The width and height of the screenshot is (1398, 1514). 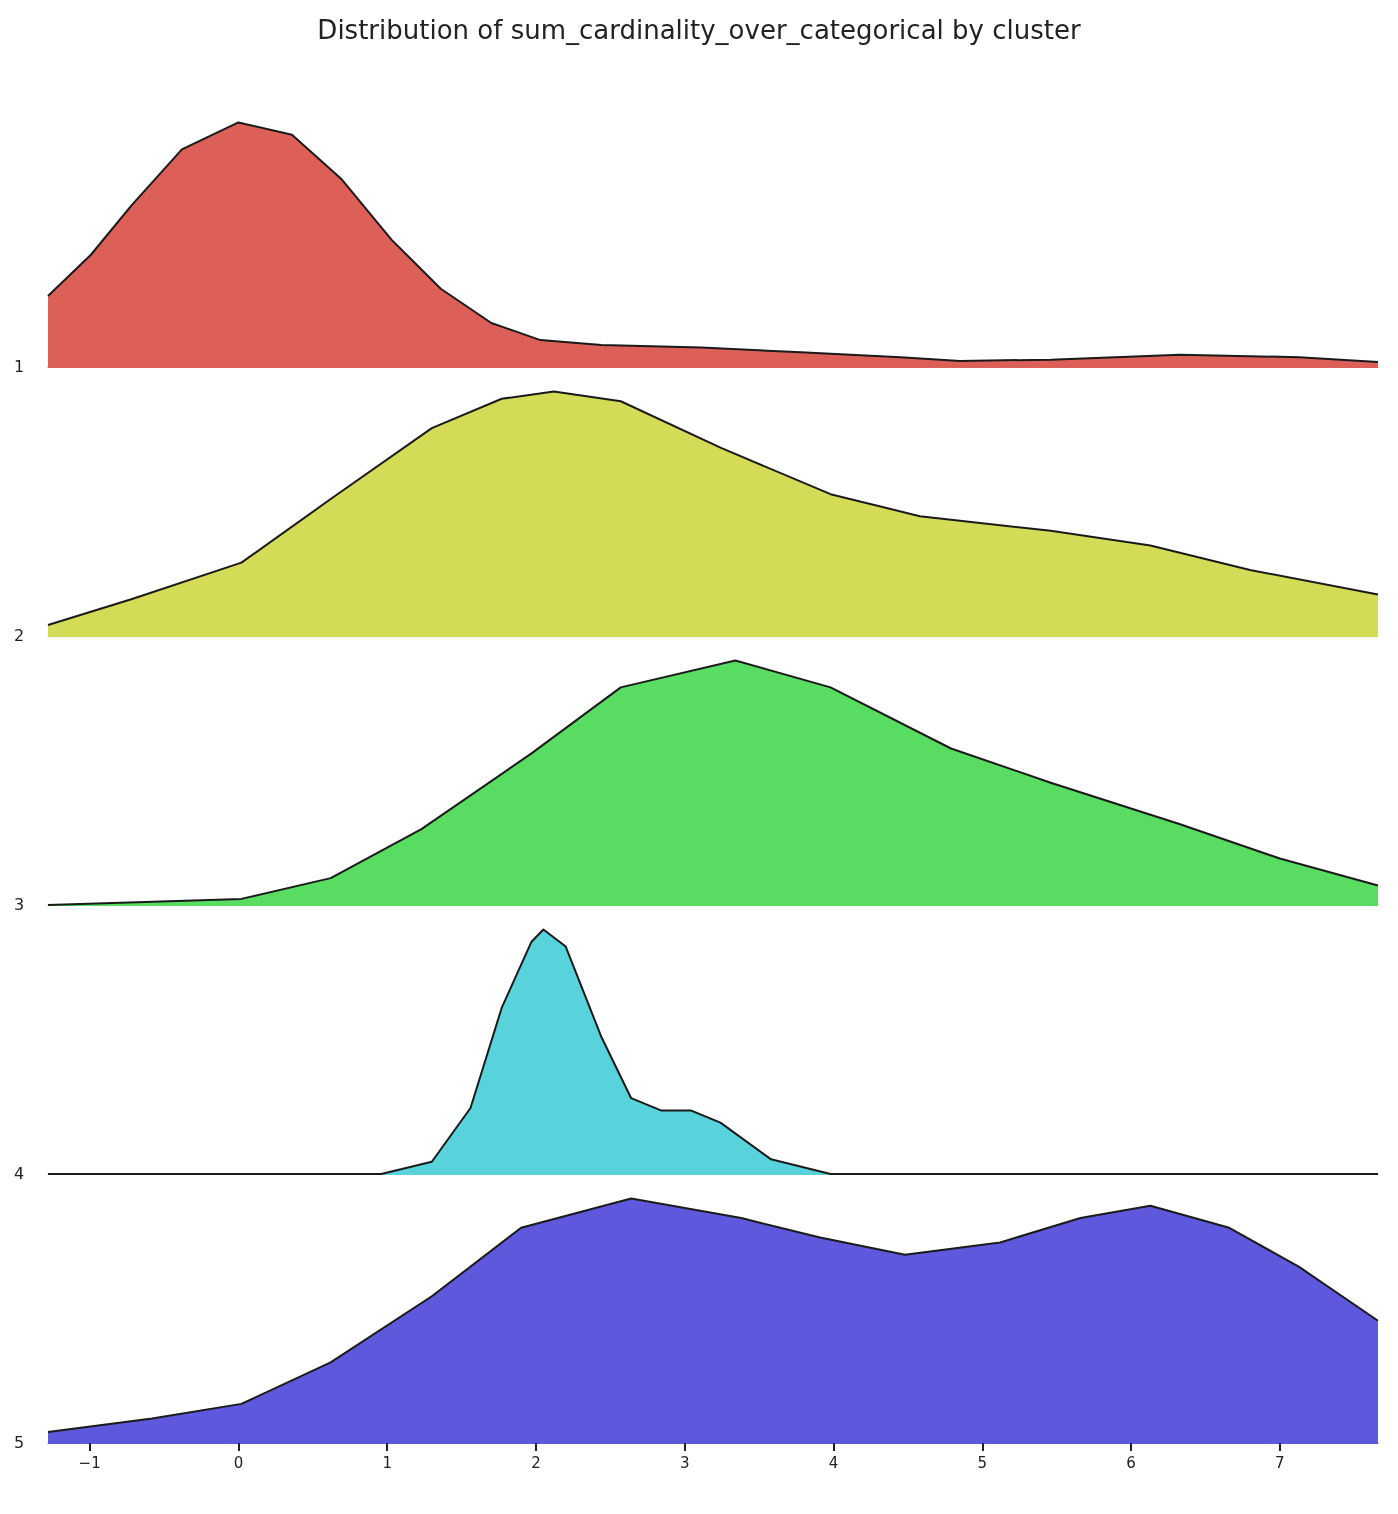 I want to click on y-axis-title: 1, so click(x=19, y=366).